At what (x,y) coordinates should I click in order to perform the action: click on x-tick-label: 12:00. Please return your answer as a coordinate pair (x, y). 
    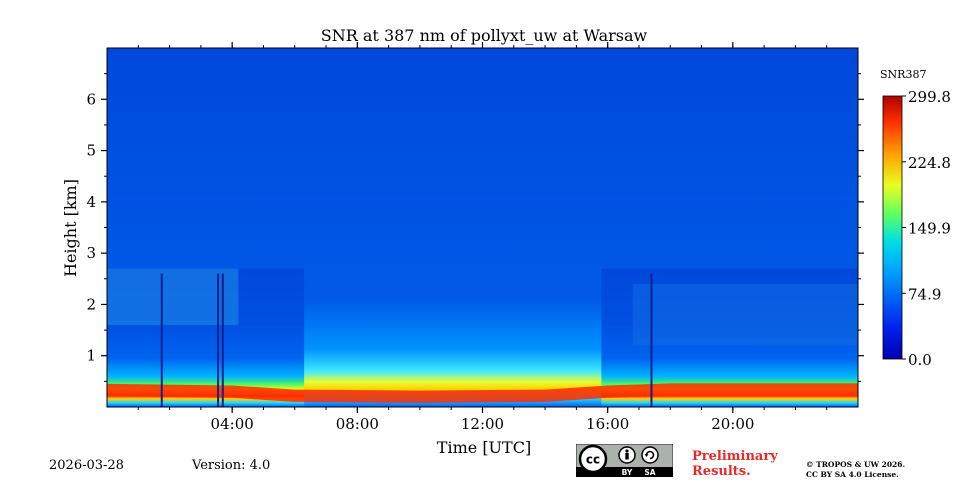
    Looking at the image, I should click on (482, 424).